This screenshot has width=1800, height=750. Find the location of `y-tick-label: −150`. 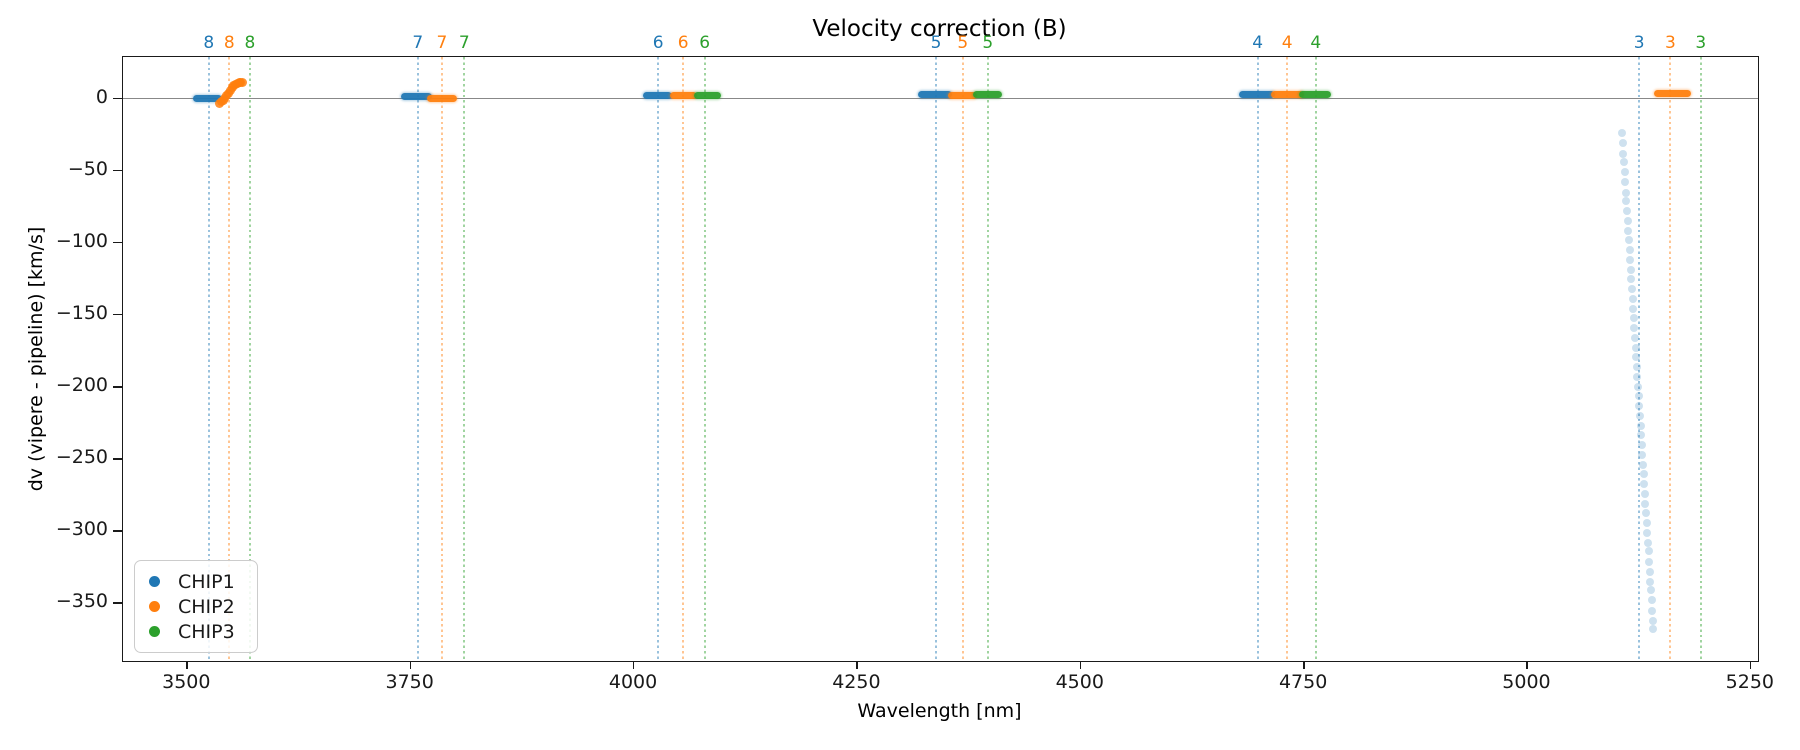

y-tick-label: −150 is located at coordinates (81, 313).